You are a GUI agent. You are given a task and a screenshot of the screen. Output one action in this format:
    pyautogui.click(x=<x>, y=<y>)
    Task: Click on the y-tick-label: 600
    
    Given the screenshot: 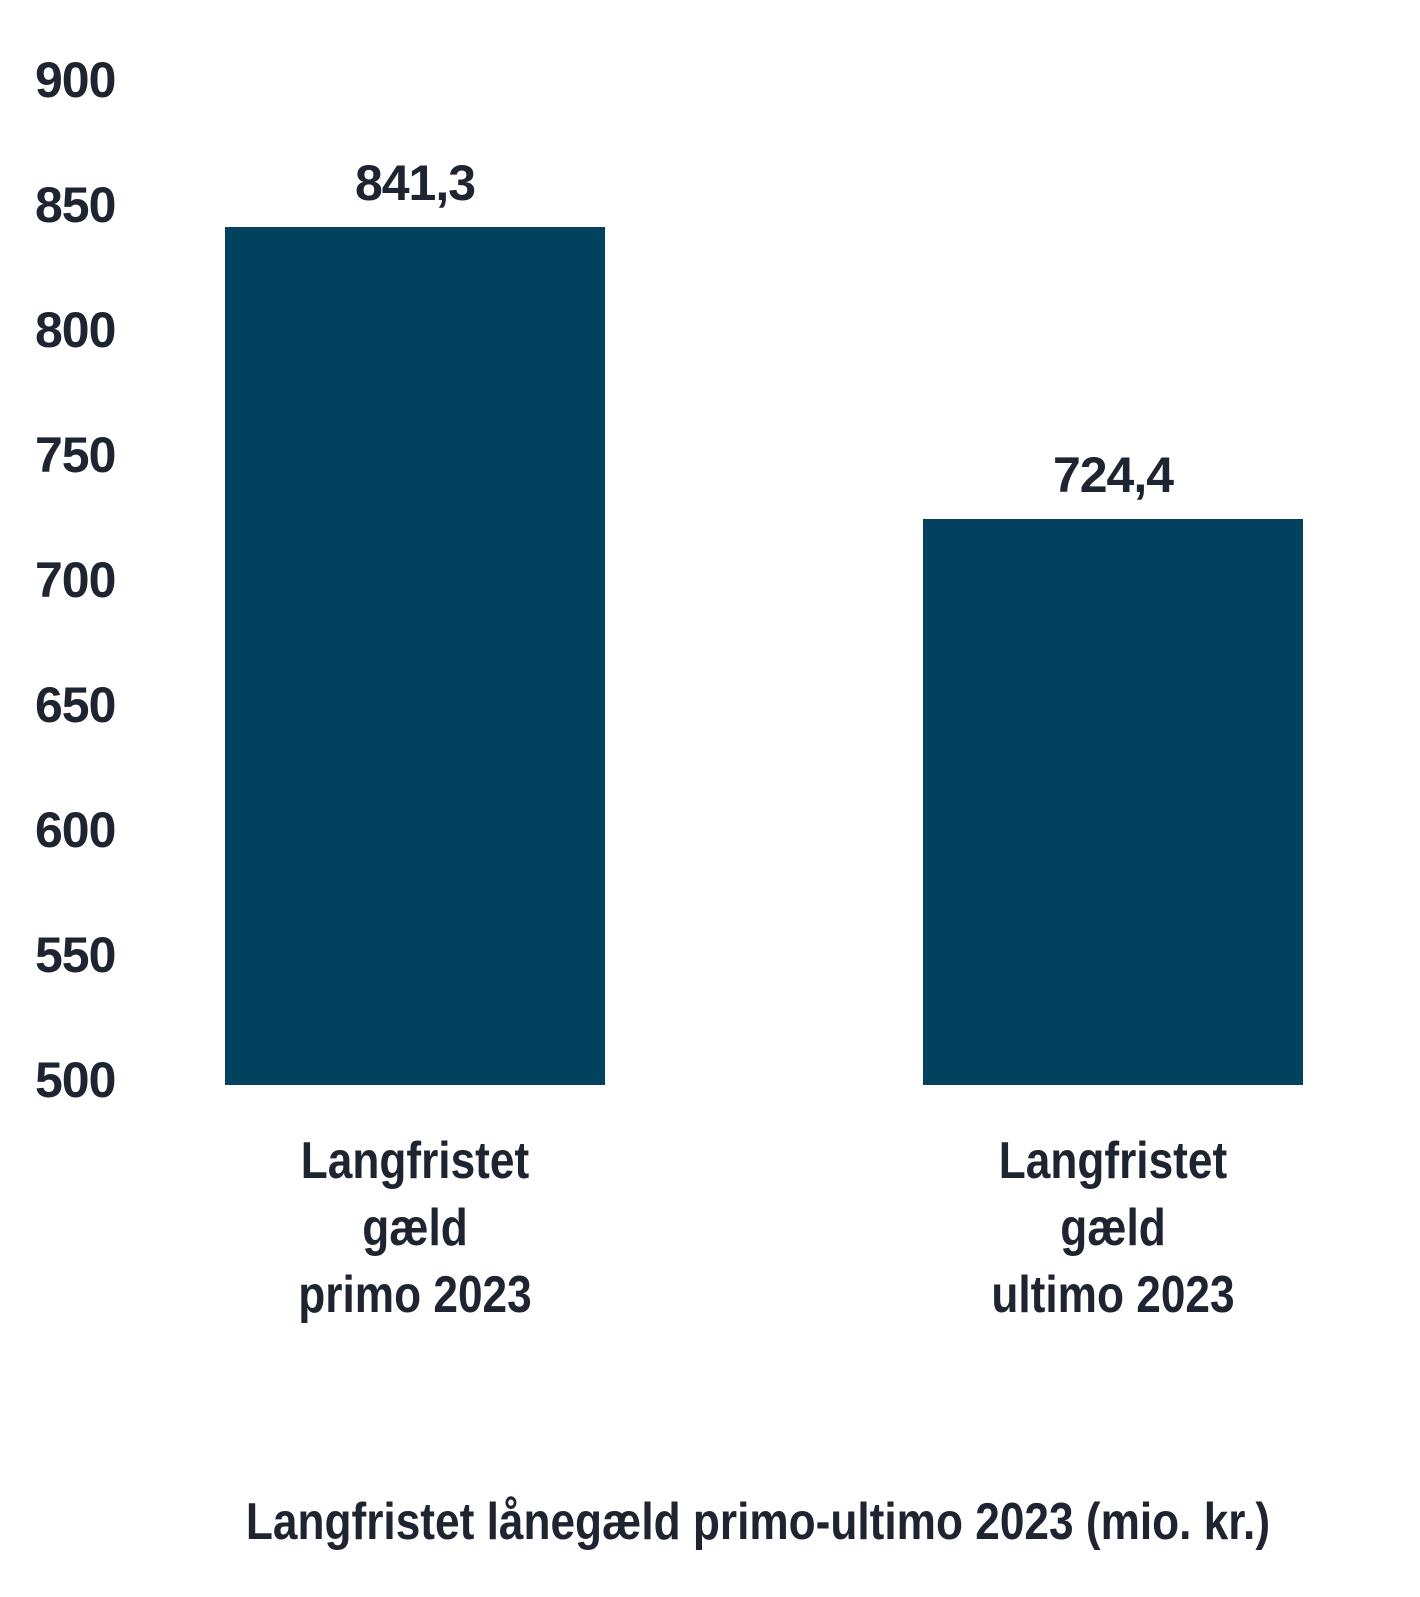 What is the action you would take?
    pyautogui.click(x=75, y=830)
    